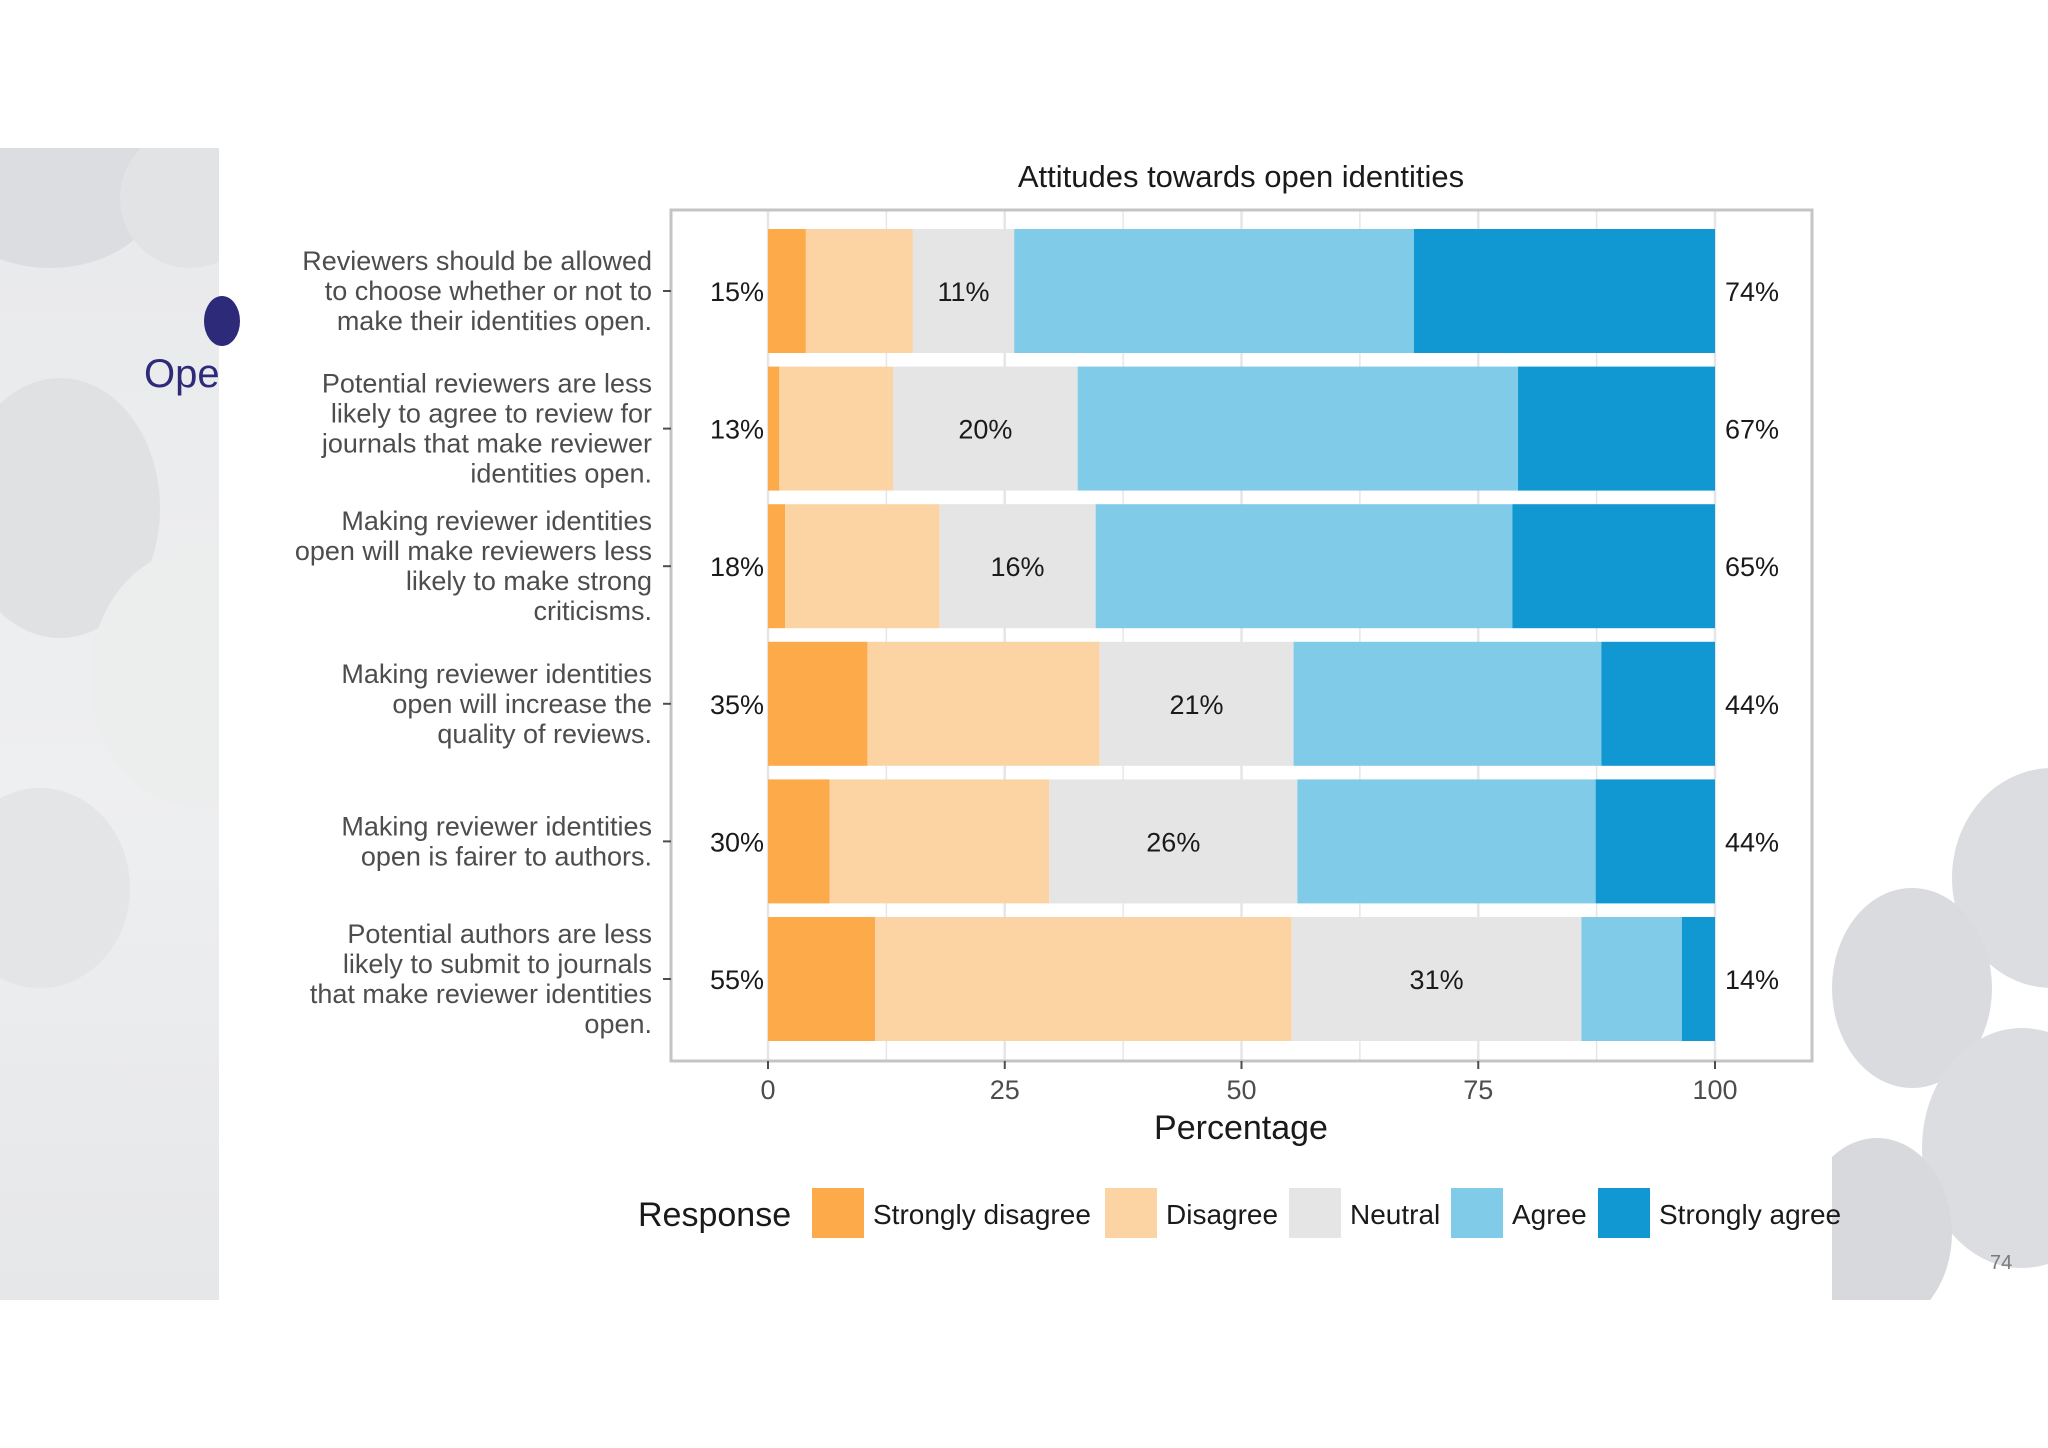 This screenshot has width=2048, height=1448. What do you see at coordinates (593, 611) in the screenshot?
I see `category-label-line: criticisms.` at bounding box center [593, 611].